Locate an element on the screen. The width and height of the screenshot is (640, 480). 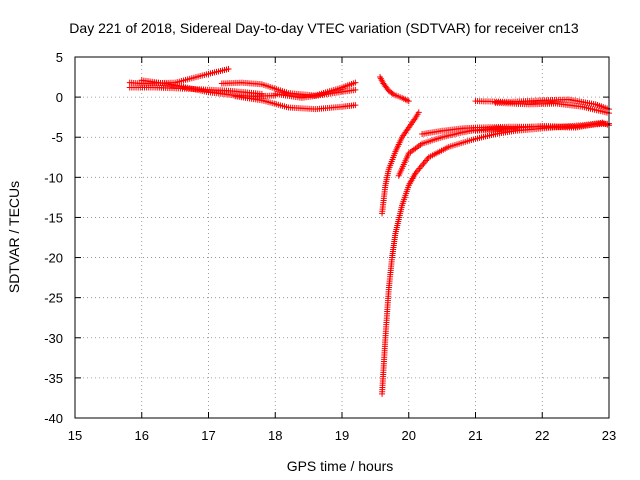
y-tick-label: -20 is located at coordinates (53, 258).